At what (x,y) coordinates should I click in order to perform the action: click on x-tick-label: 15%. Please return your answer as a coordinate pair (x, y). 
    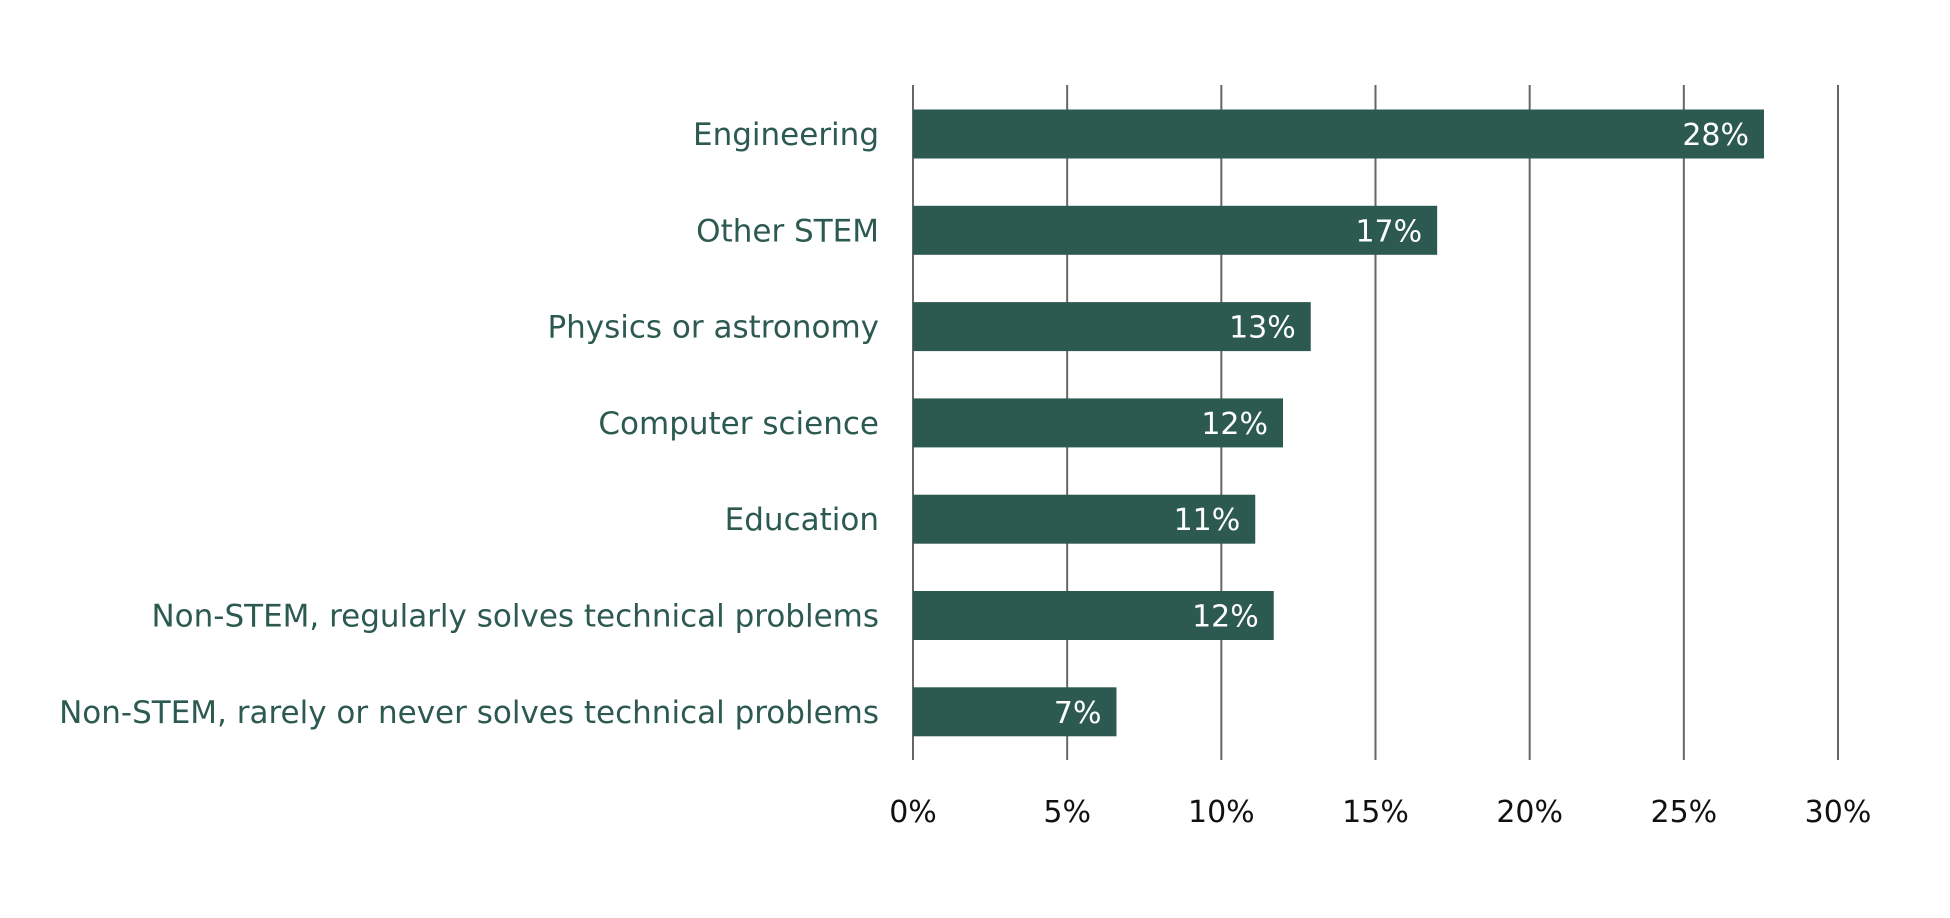
    Looking at the image, I should click on (1375, 812).